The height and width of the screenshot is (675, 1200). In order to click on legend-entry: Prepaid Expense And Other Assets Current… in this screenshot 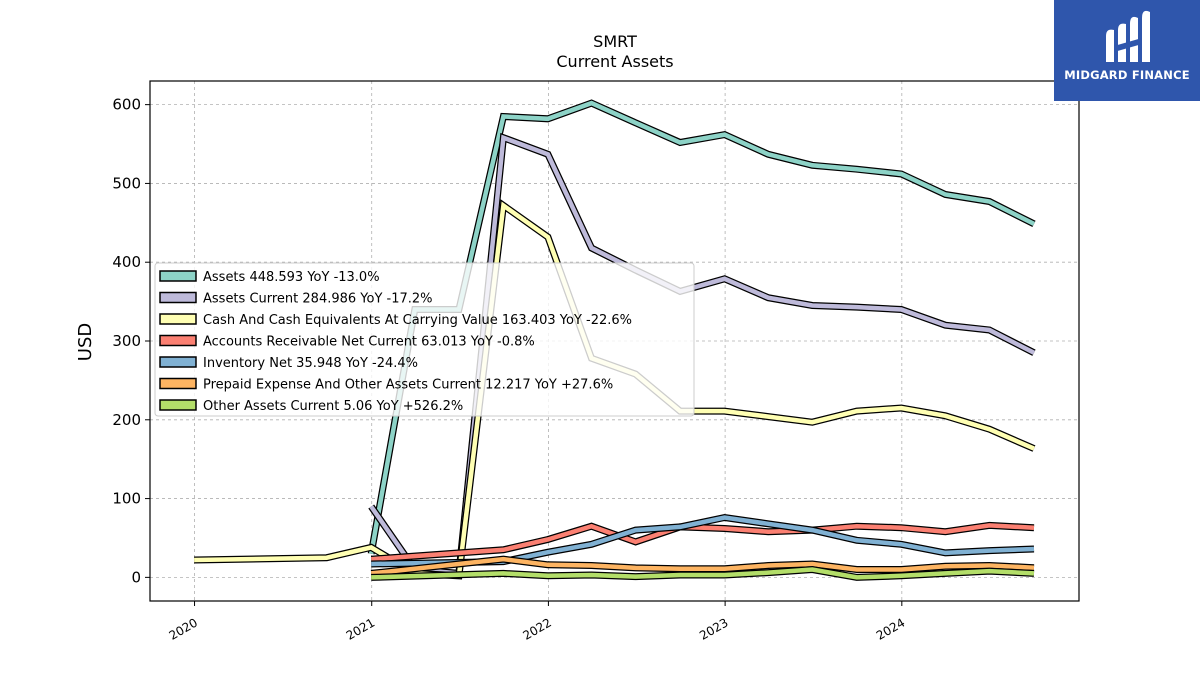, I will do `click(408, 385)`.